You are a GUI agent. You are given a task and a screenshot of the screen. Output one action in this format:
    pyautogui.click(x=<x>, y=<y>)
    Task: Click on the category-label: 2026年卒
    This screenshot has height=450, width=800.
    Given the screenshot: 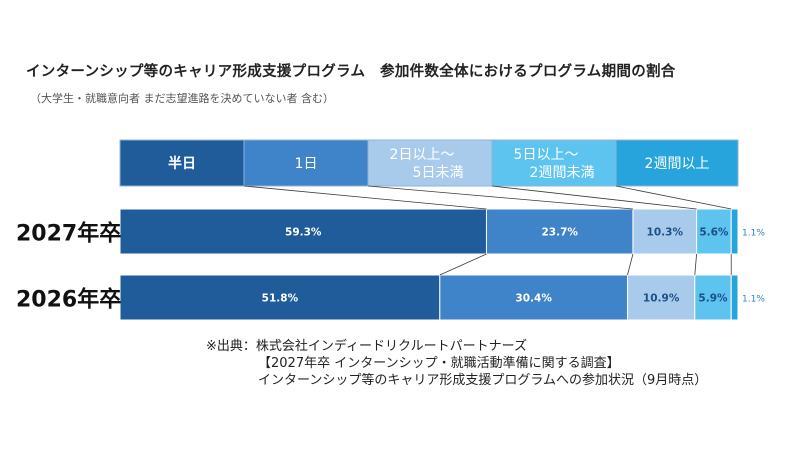 What is the action you would take?
    pyautogui.click(x=68, y=300)
    